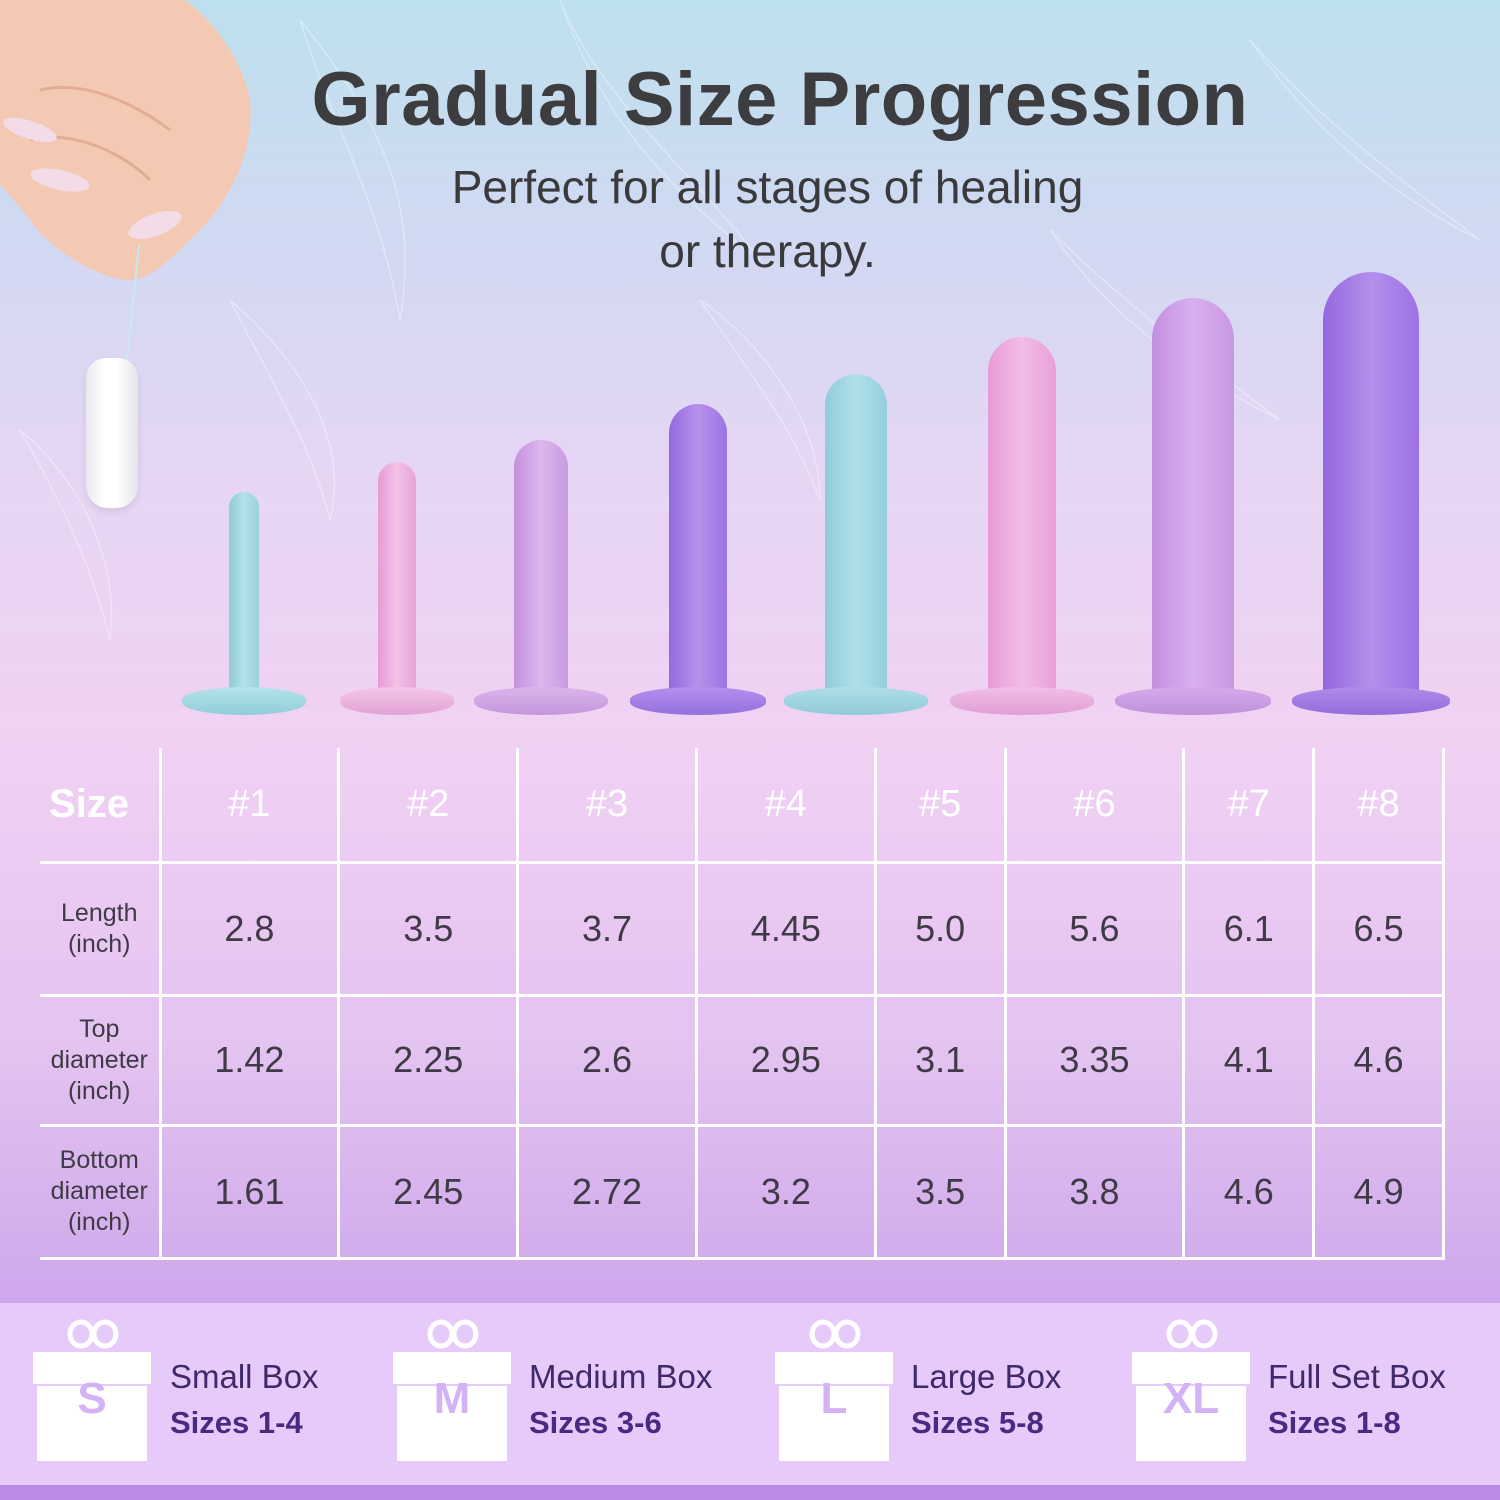 This screenshot has width=1500, height=1500. Describe the element at coordinates (249, 928) in the screenshot. I see `table-cell: 2.8` at that location.